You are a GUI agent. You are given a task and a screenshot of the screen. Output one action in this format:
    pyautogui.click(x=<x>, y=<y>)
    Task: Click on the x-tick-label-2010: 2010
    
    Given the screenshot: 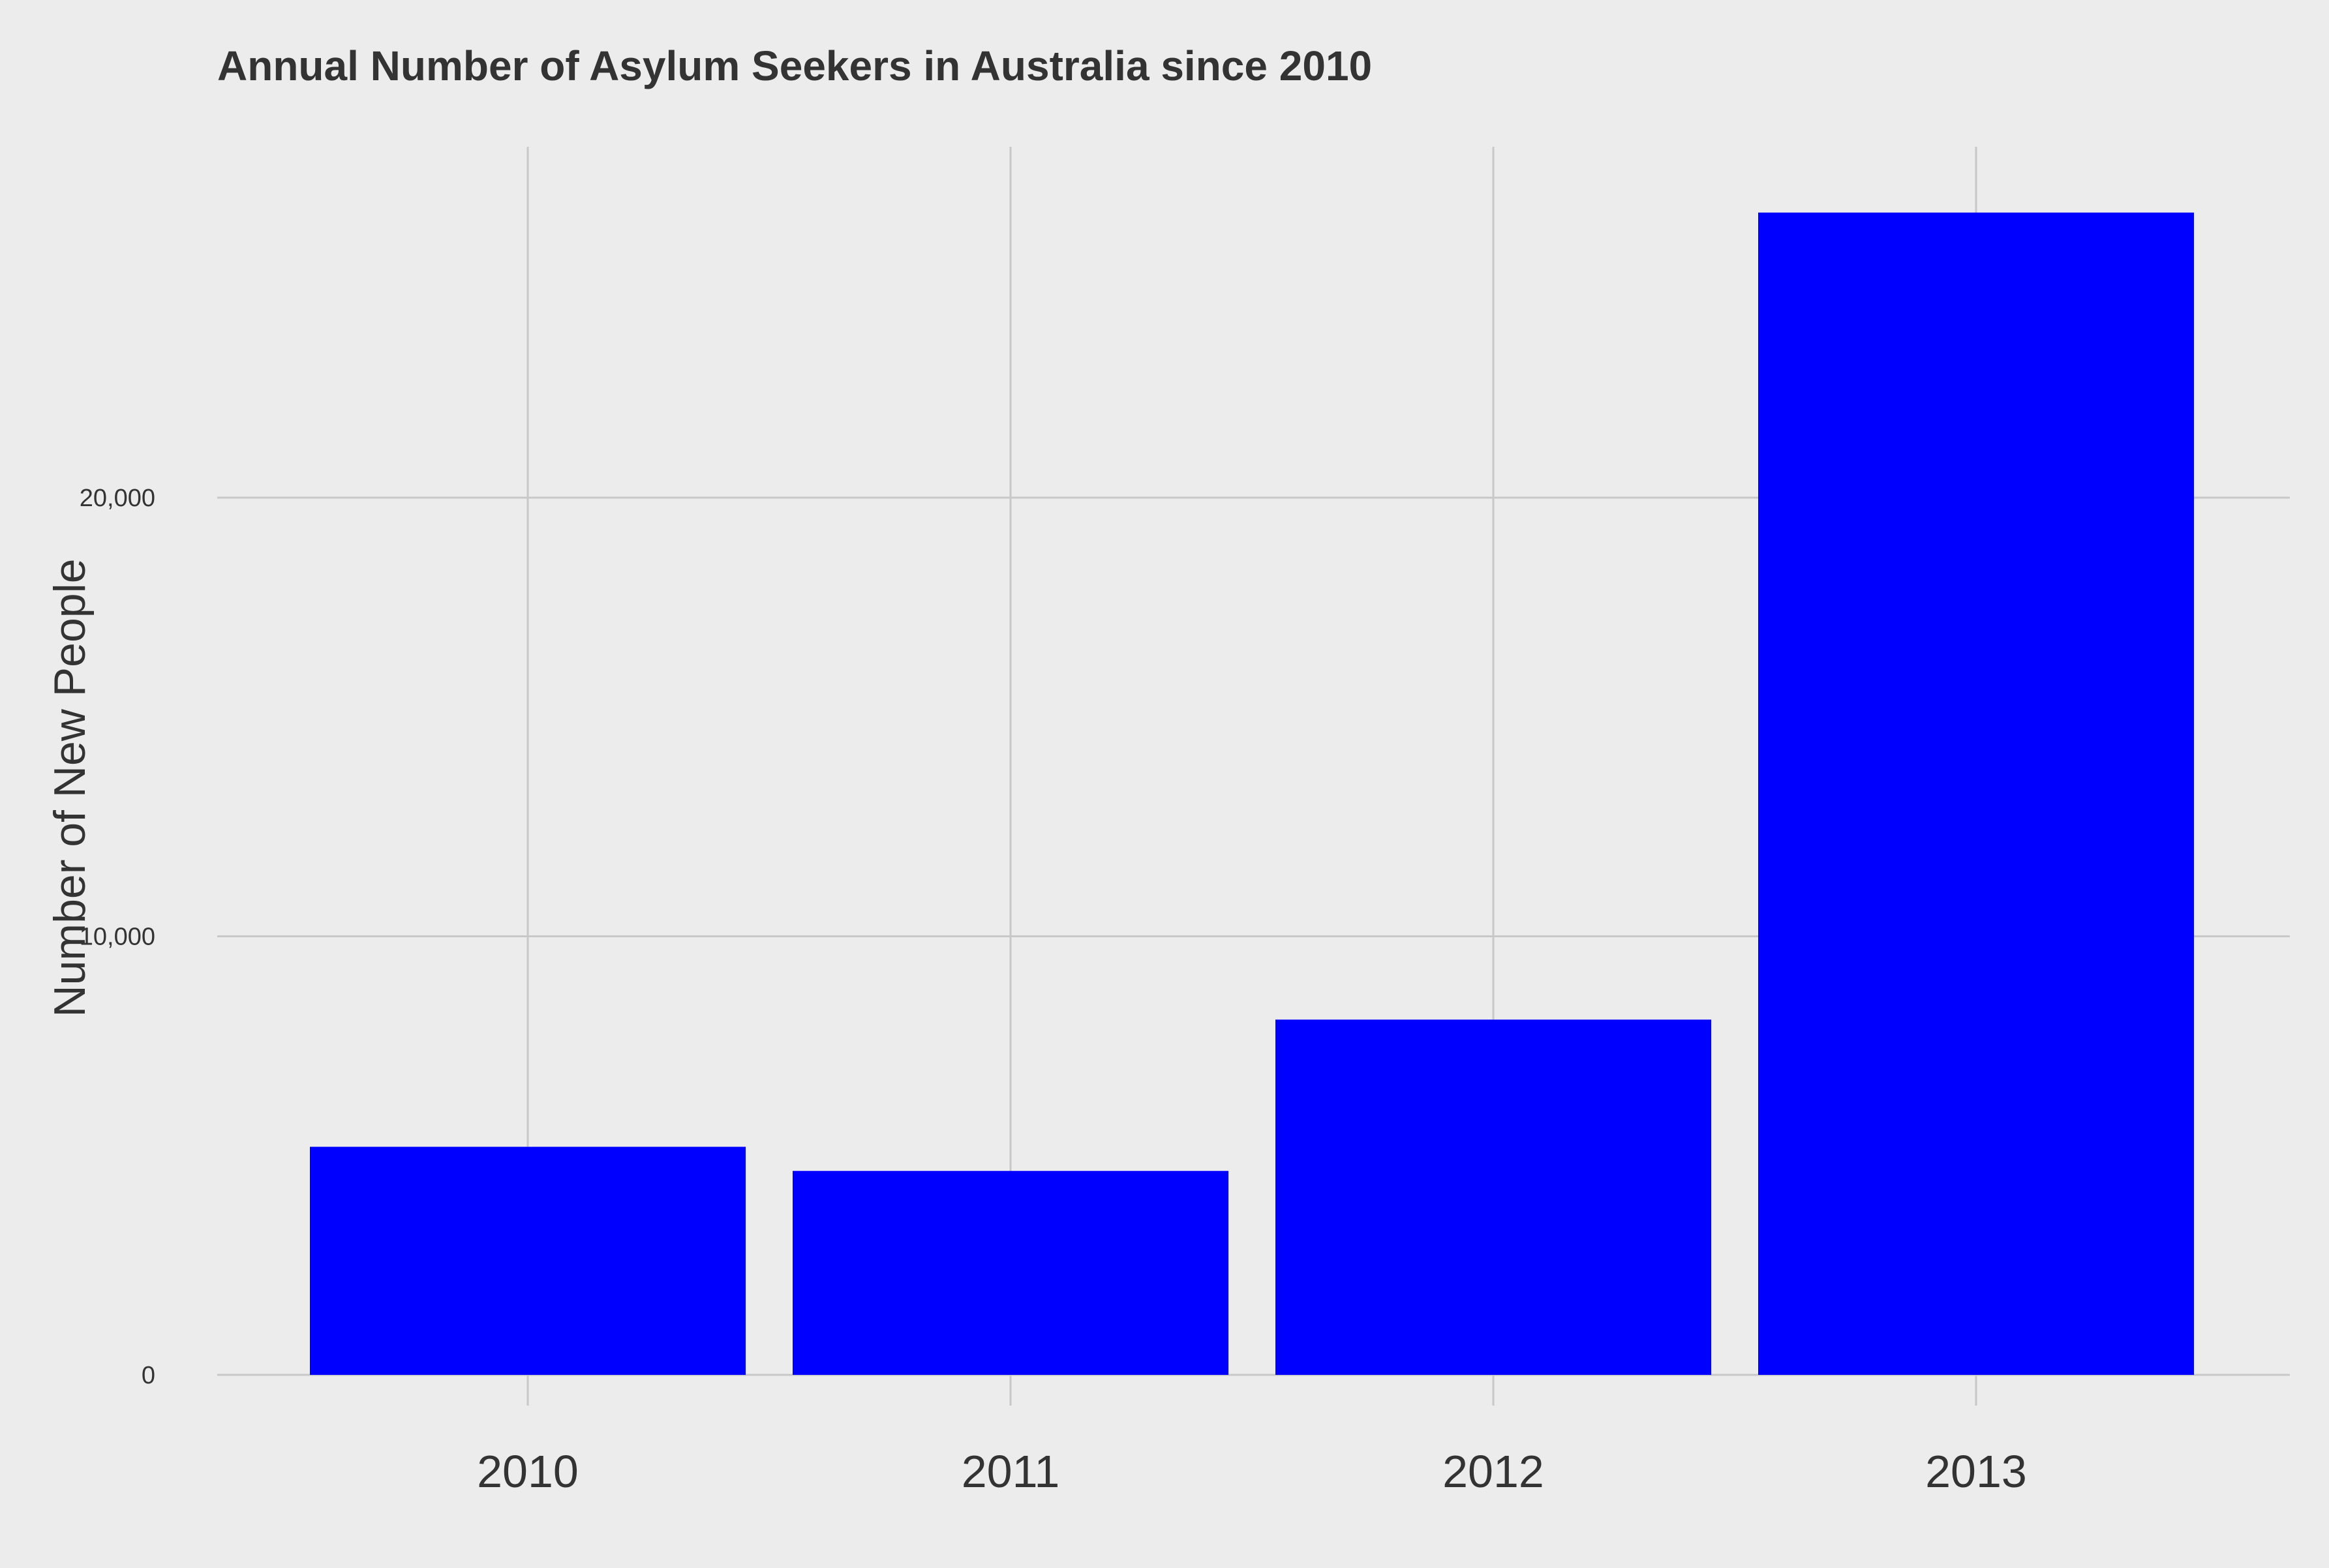 What is the action you would take?
    pyautogui.click(x=528, y=1471)
    